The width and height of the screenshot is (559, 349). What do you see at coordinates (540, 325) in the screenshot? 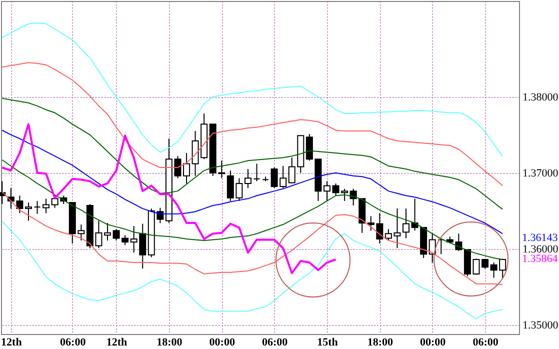
I see `y-tick-label: 1.35000` at bounding box center [540, 325].